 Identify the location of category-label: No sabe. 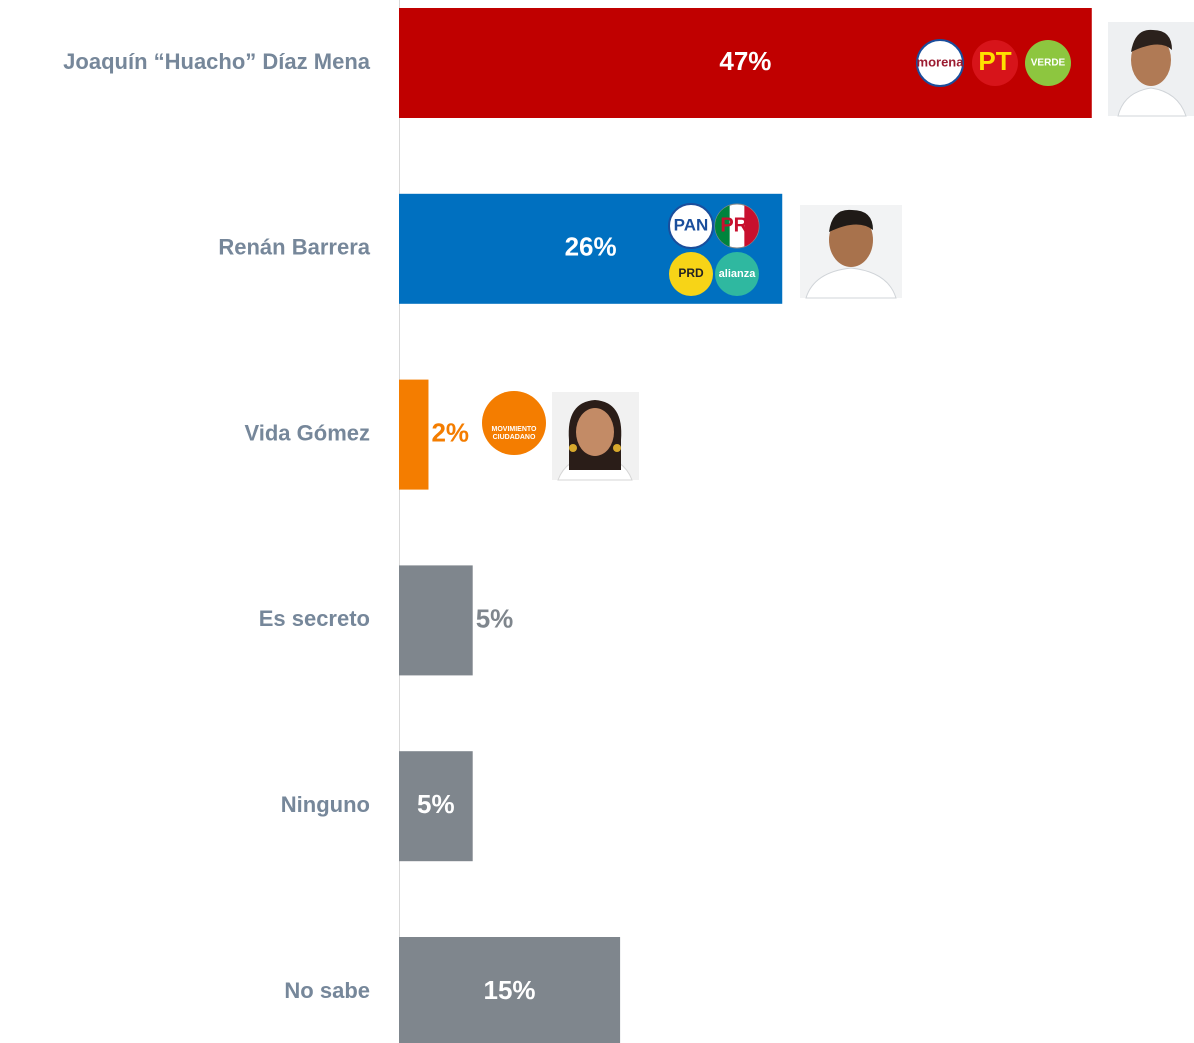
(327, 990).